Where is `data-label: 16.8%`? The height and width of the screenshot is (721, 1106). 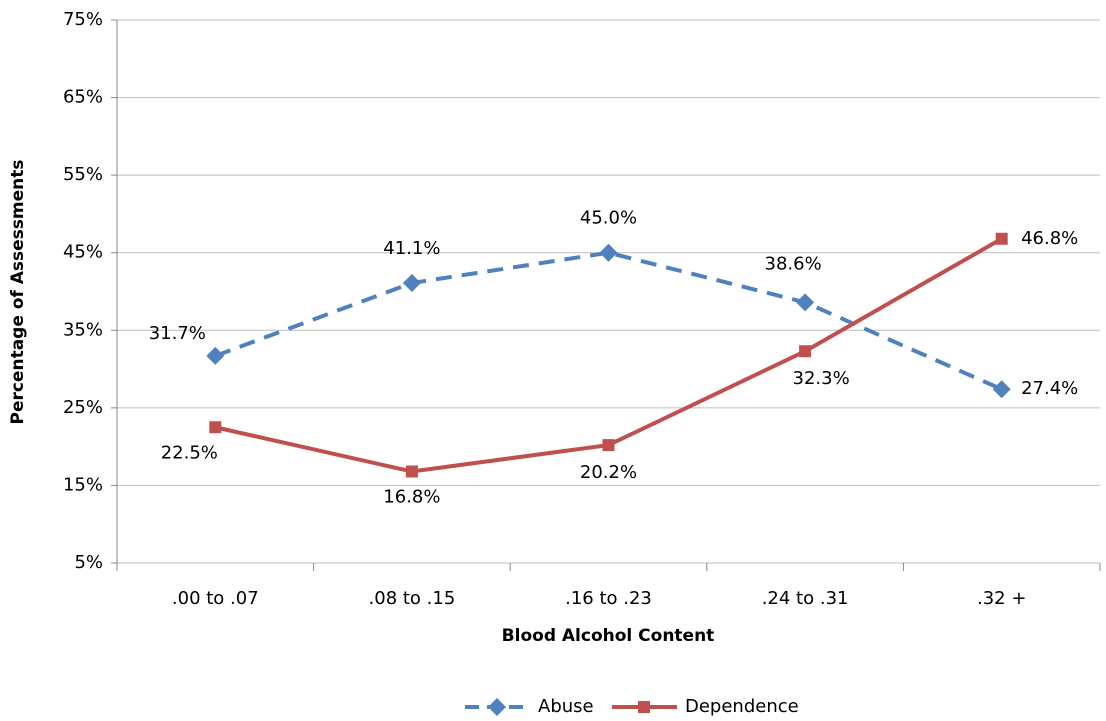
data-label: 16.8% is located at coordinates (411, 496).